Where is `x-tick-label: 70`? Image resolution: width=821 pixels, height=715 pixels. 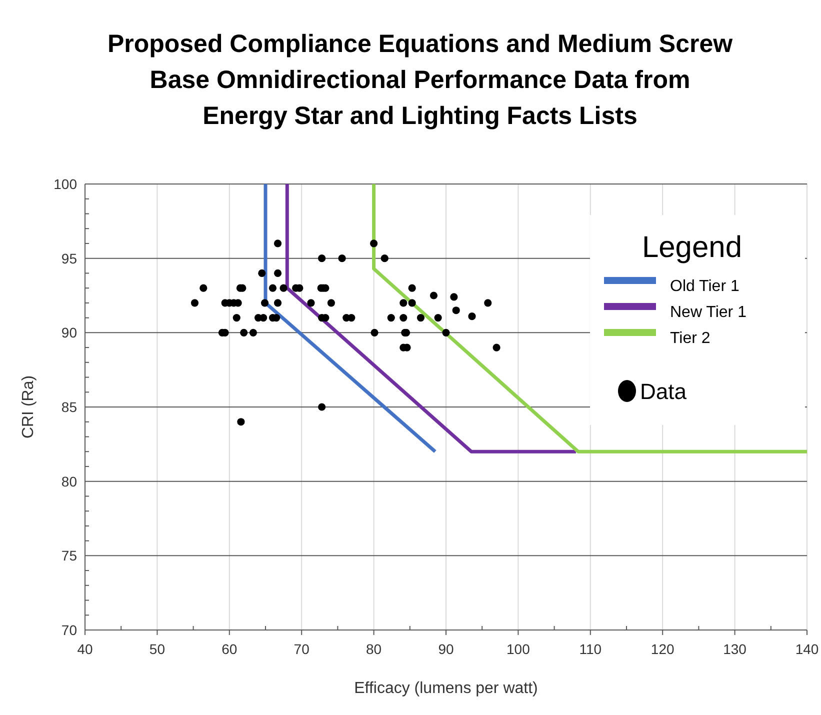 x-tick-label: 70 is located at coordinates (302, 649).